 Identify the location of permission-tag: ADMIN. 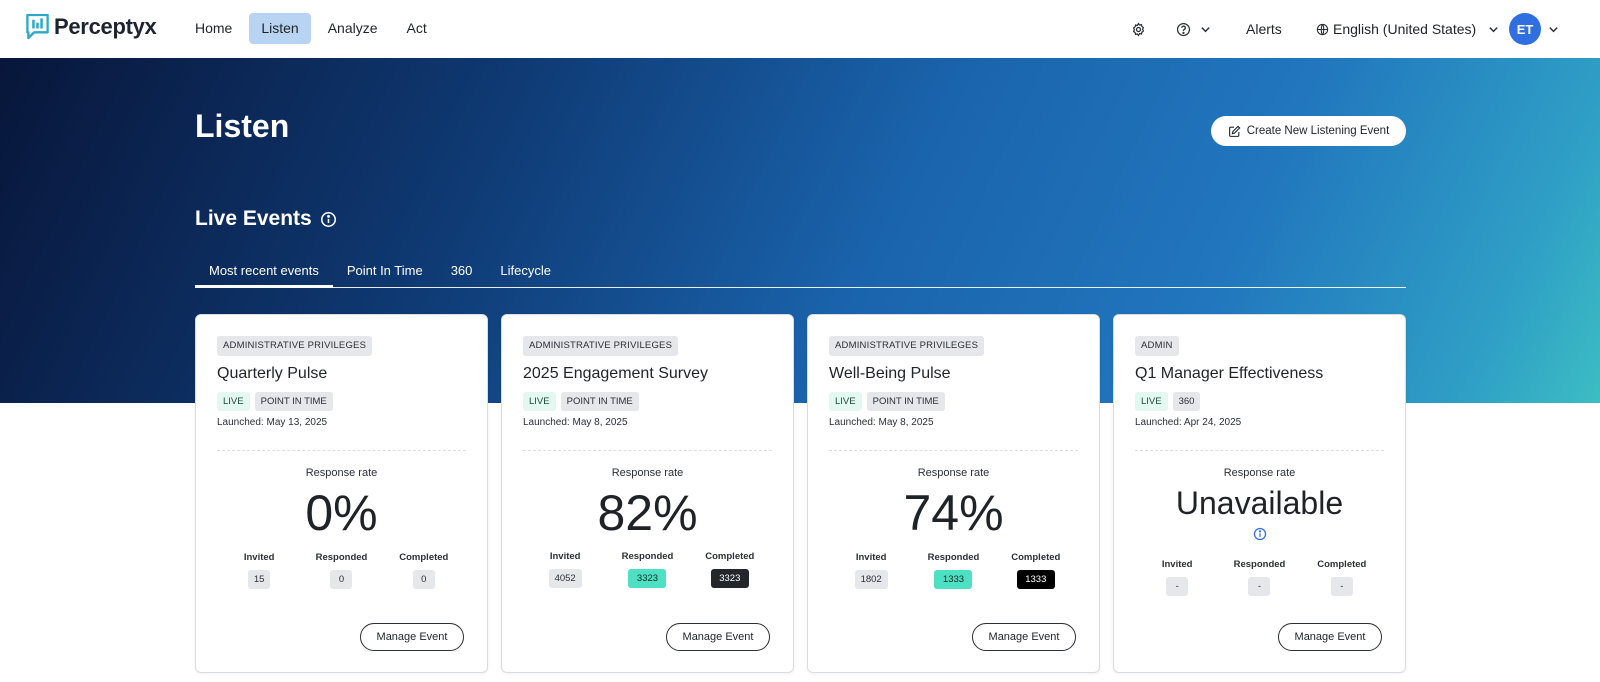
(1157, 346).